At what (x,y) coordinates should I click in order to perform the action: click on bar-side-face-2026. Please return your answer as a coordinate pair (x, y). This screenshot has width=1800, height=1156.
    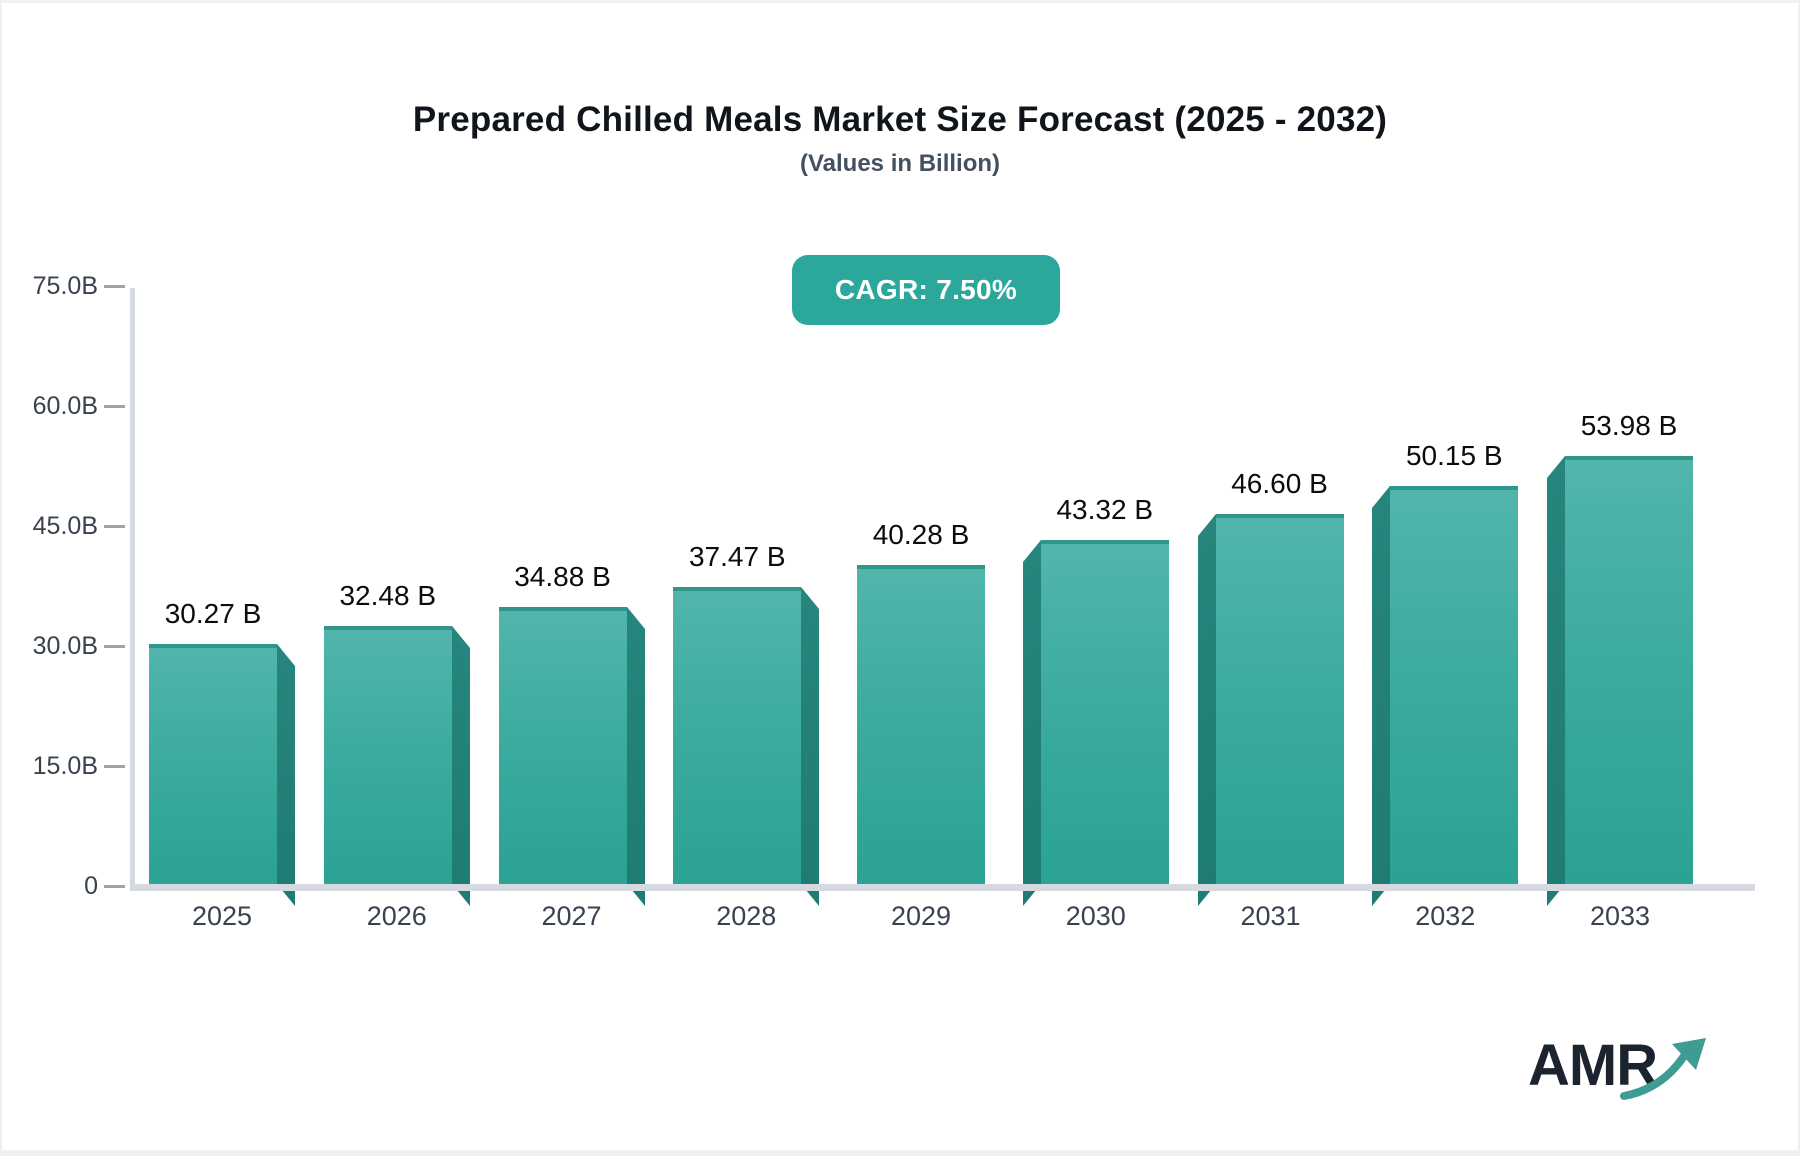
    Looking at the image, I should click on (460, 766).